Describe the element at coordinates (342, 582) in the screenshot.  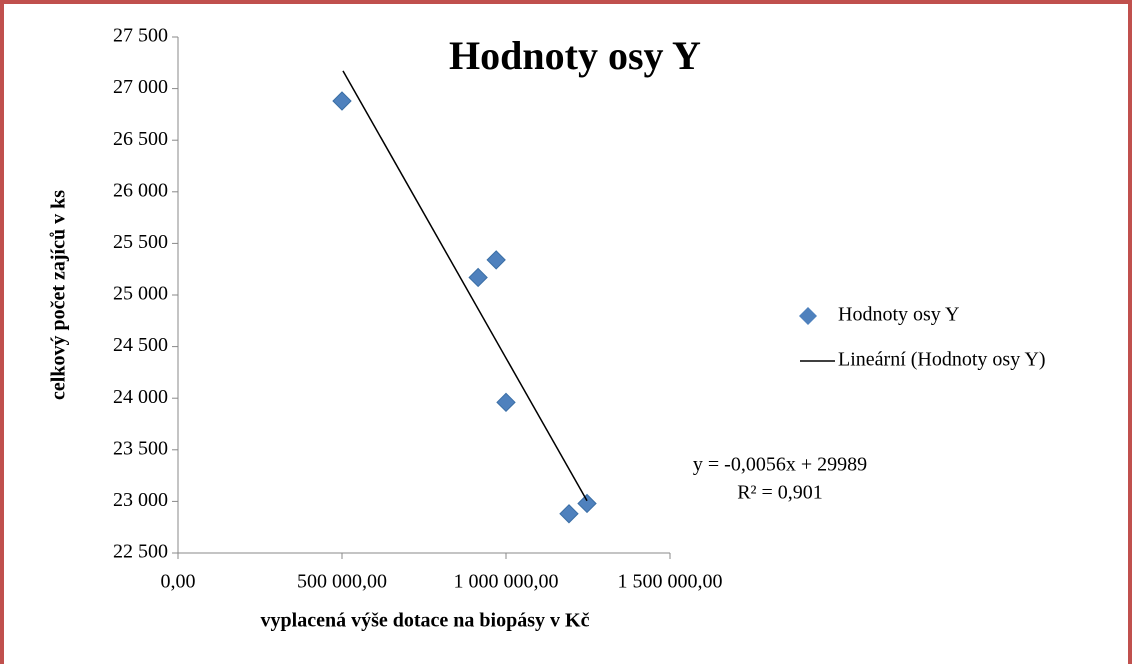
I see `x-tick-label: 500 000,00` at that location.